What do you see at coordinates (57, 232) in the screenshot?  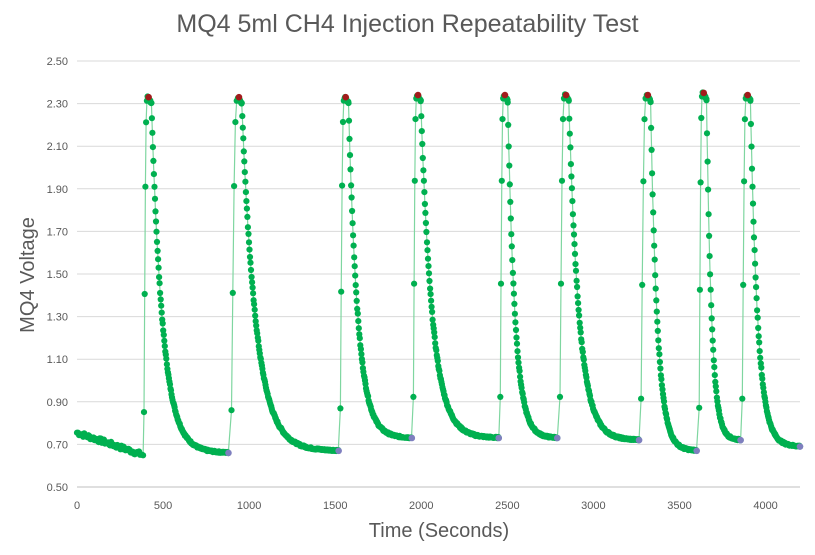 I see `y-tick-label: 1.70` at bounding box center [57, 232].